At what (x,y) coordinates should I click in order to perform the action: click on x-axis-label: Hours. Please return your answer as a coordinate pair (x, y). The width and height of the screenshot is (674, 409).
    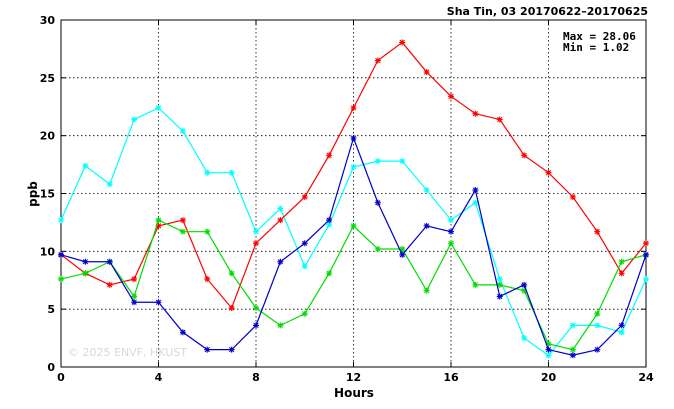
    Looking at the image, I should click on (354, 393).